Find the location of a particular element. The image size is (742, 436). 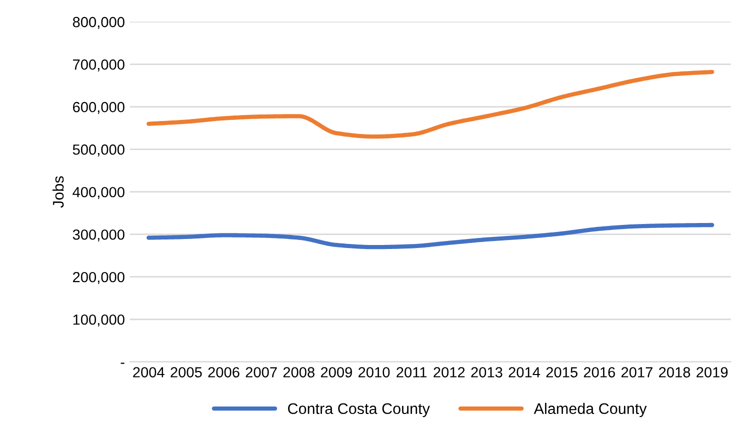

legend-label: Contra Costa County is located at coordinates (359, 410).